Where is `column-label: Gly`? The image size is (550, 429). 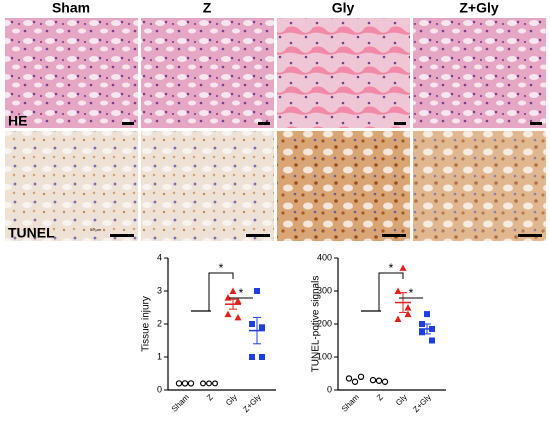 column-label: Gly is located at coordinates (343, 8).